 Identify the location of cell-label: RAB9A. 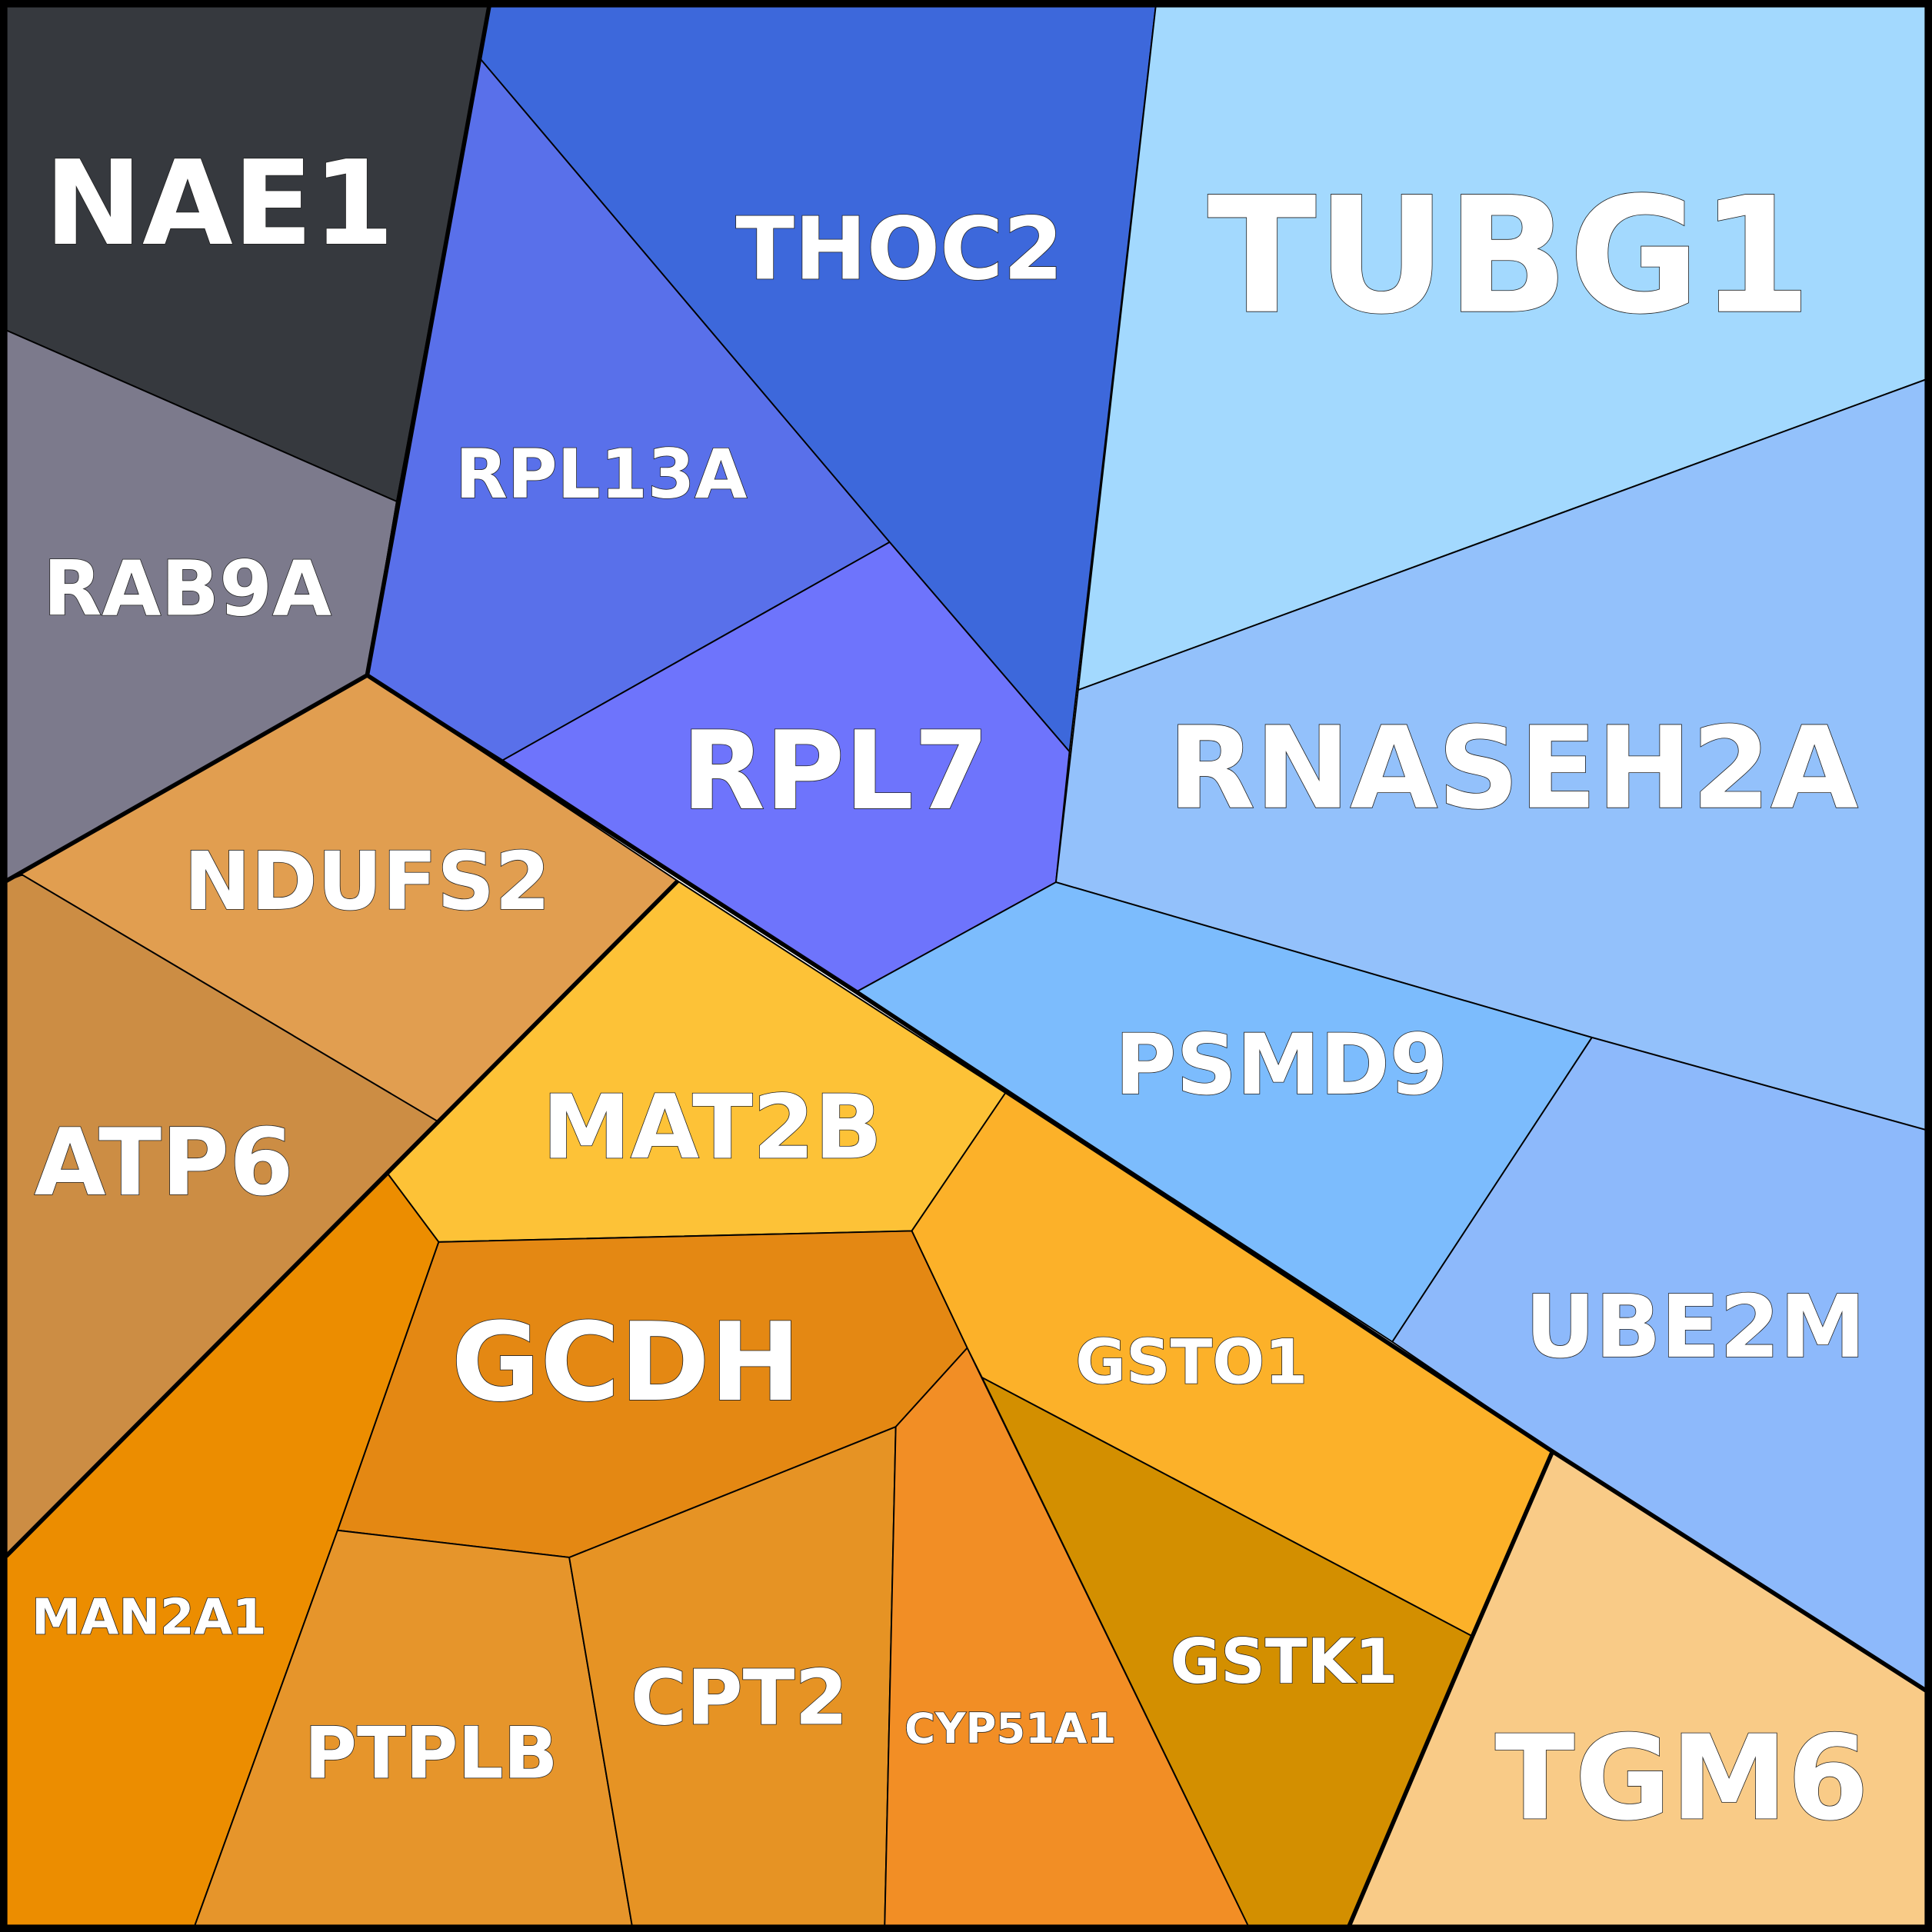
(187, 589).